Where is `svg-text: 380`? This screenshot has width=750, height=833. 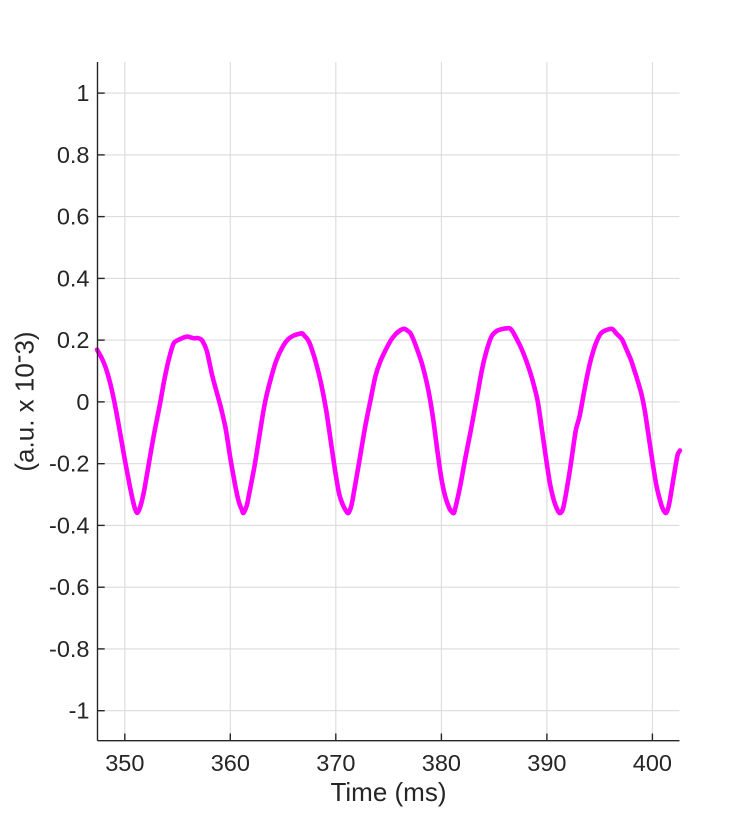
svg-text: 380 is located at coordinates (441, 763).